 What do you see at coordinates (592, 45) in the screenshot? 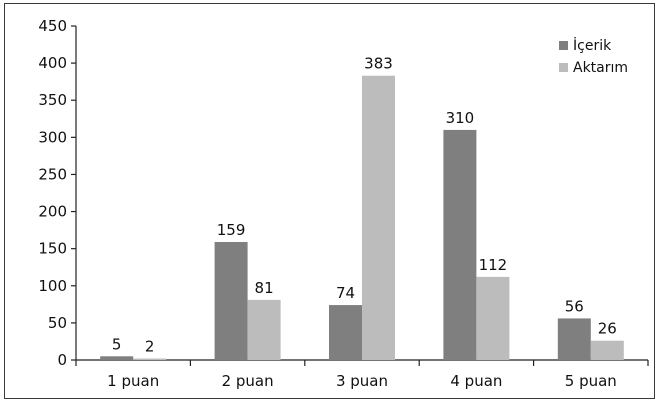
I see `legend-label-icerik: İçerik` at bounding box center [592, 45].